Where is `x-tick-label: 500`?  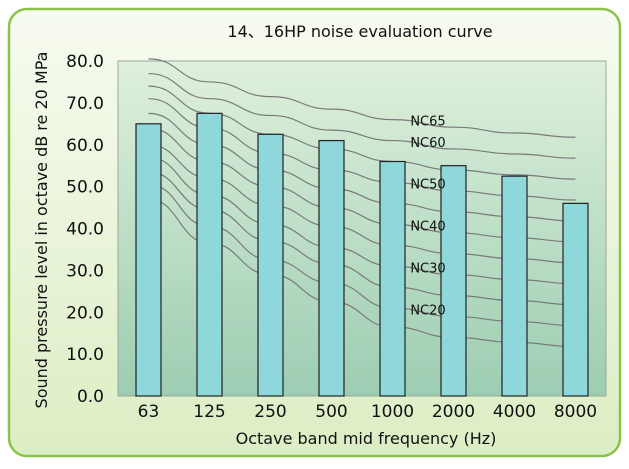
x-tick-label: 500 is located at coordinates (331, 412).